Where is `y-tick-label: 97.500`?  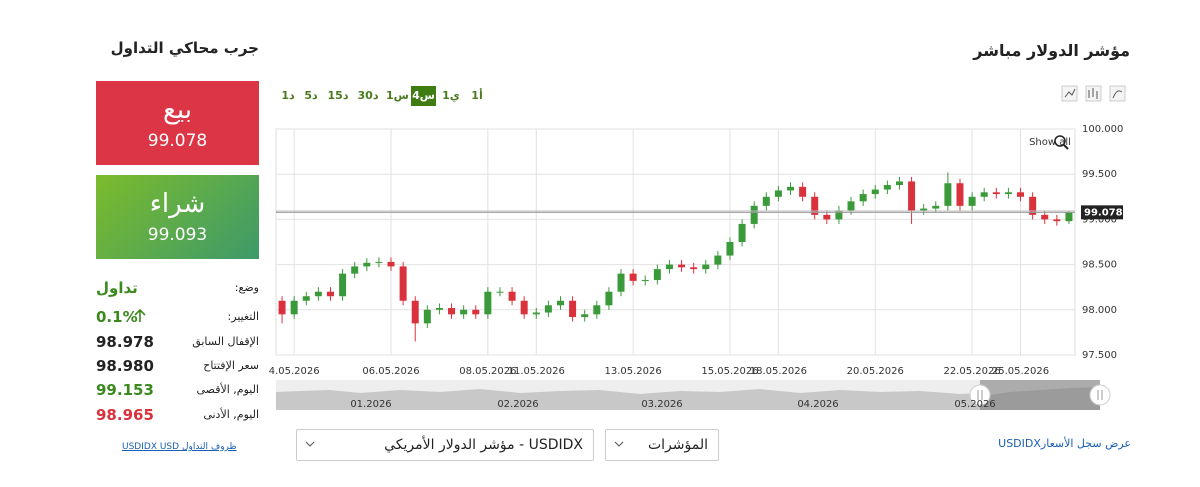
y-tick-label: 97.500 is located at coordinates (1099, 355).